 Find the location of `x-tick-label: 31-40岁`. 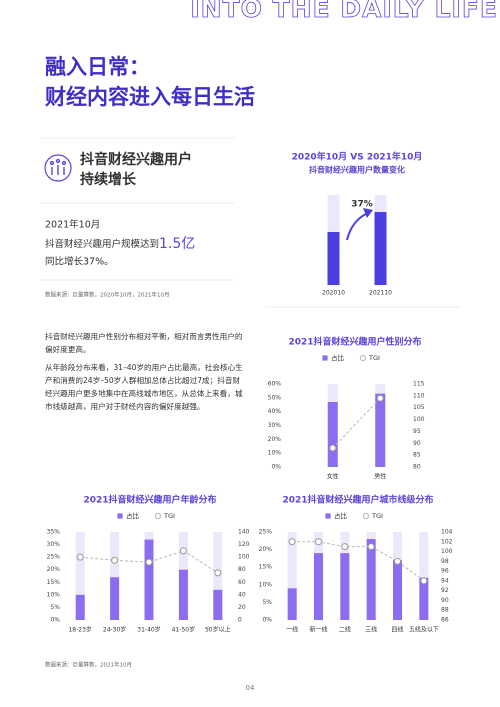

x-tick-label: 31-40岁 is located at coordinates (148, 630).